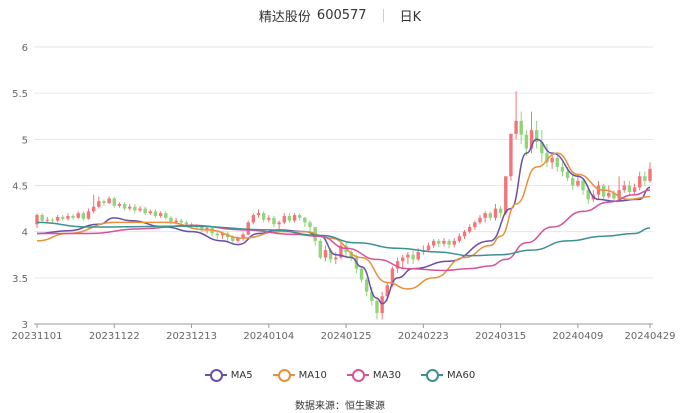 The image size is (680, 413). I want to click on title-divider, so click(383, 15).